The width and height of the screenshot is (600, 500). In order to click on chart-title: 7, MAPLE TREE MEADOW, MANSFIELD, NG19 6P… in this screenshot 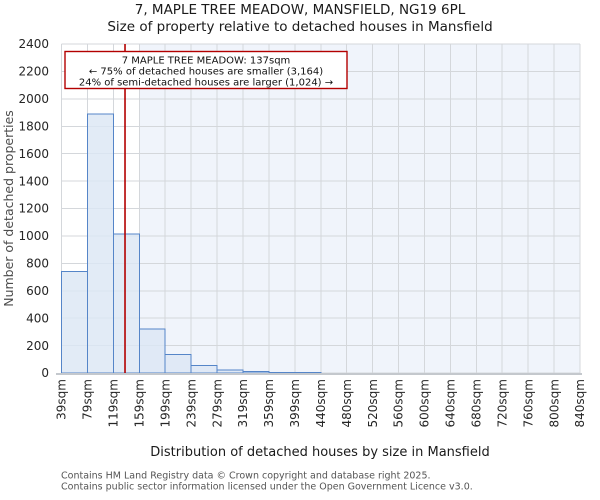, I will do `click(300, 10)`.